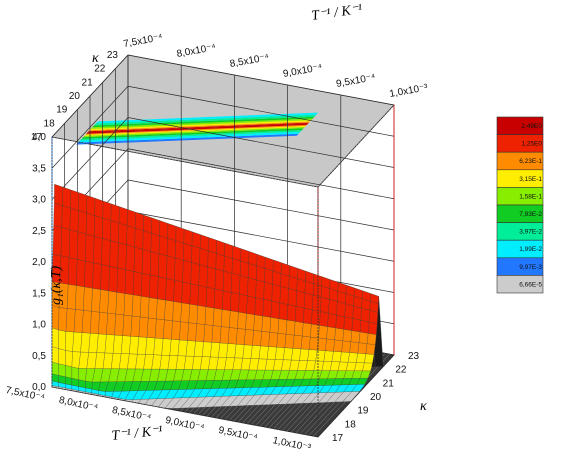 This screenshot has width=585, height=475. Describe the element at coordinates (530, 161) in the screenshot. I see `legend-label: 6,23E-1` at that location.